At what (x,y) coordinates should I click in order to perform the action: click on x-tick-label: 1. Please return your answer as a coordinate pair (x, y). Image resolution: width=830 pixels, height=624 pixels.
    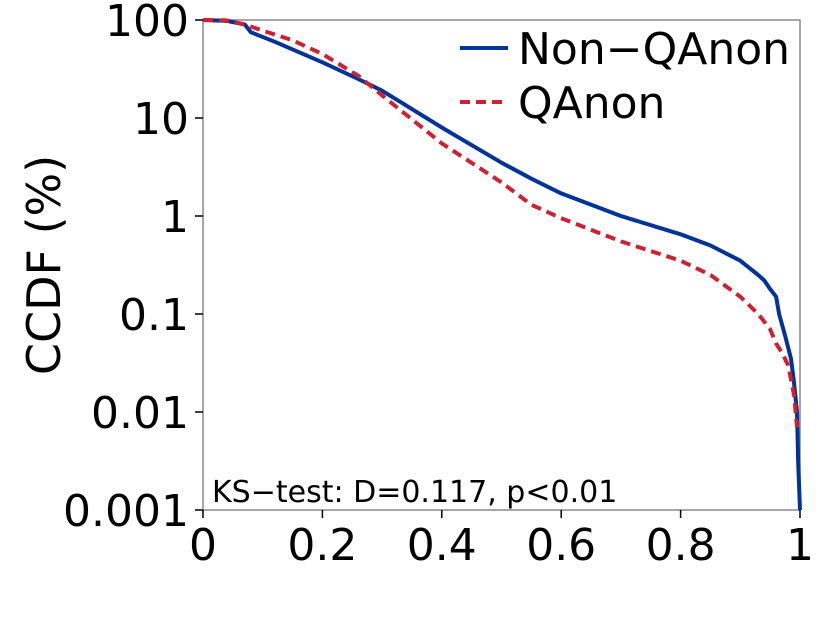
    Looking at the image, I should click on (800, 545).